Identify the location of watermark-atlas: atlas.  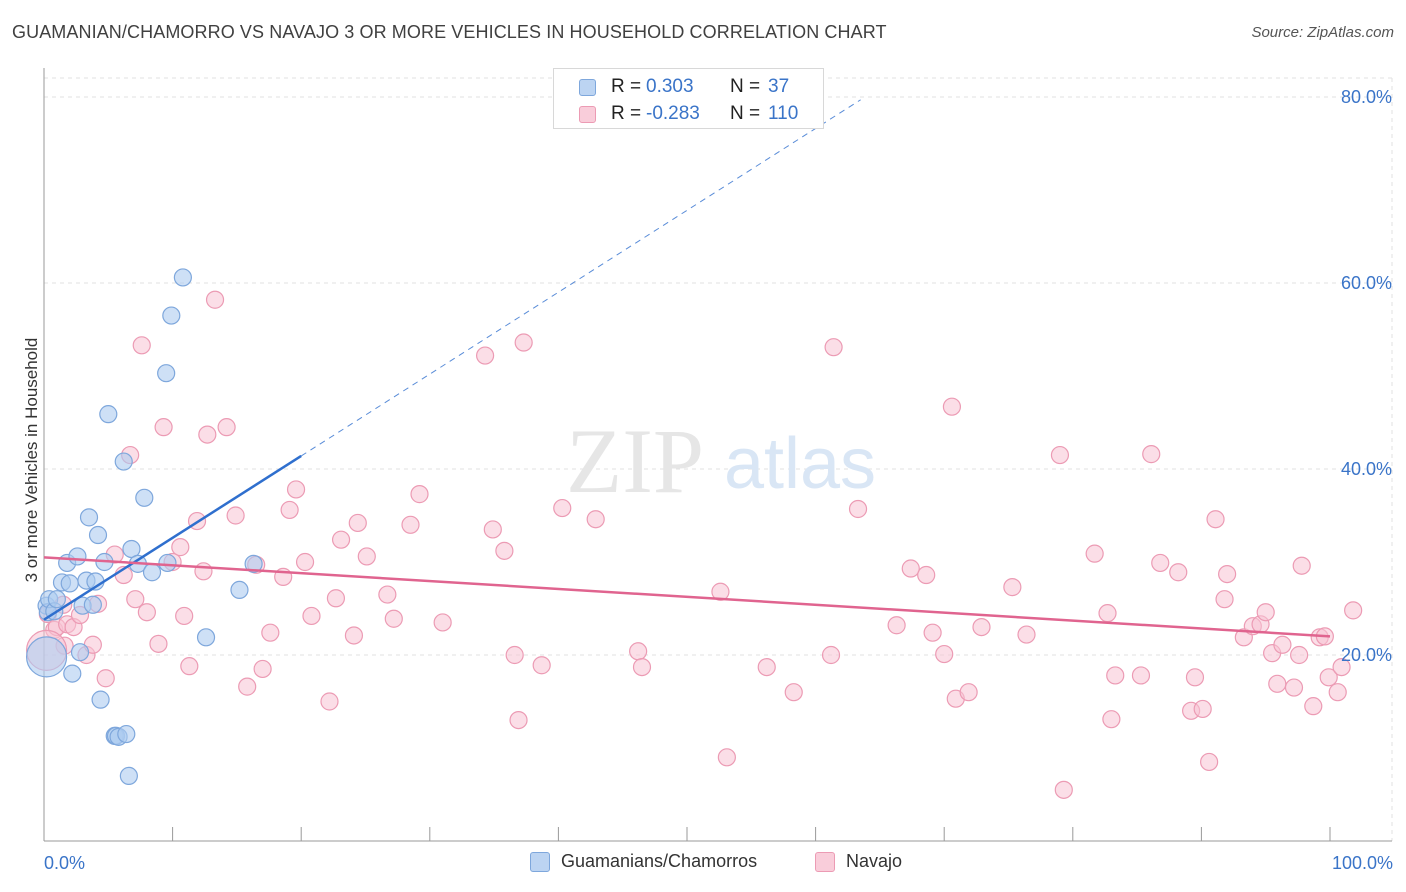
(800, 464).